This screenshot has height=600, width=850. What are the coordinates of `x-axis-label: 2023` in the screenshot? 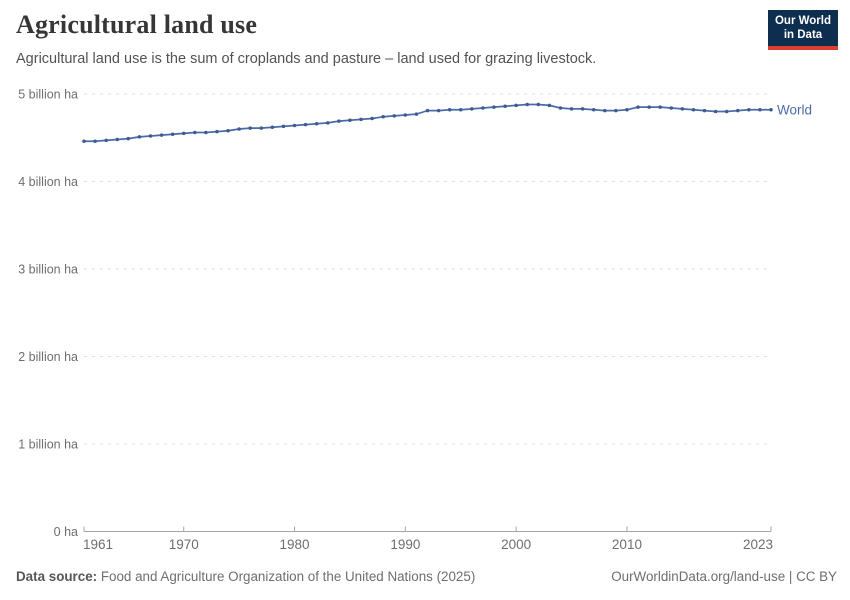 It's located at (758, 544).